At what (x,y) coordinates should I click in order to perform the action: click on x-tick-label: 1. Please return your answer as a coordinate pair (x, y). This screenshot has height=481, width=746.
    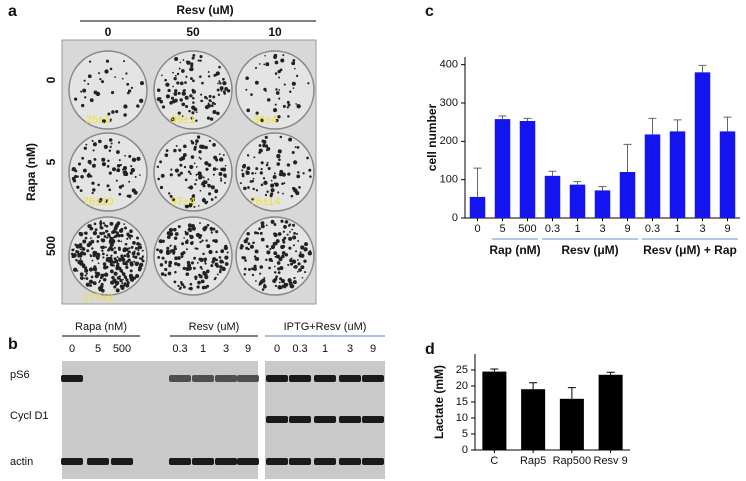
    Looking at the image, I should click on (677, 229).